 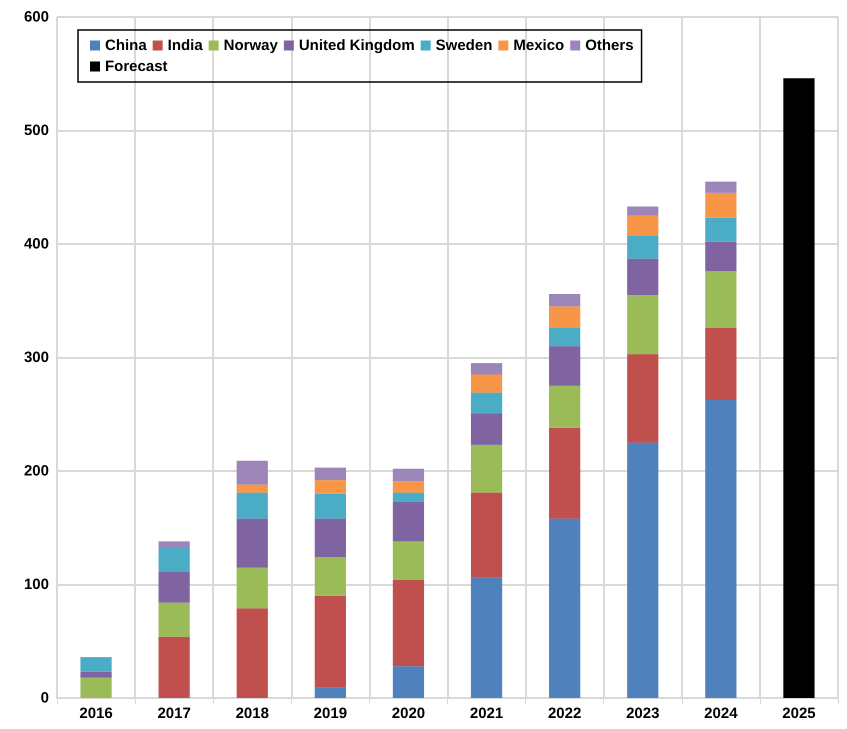 I want to click on legend-label: Mexico, so click(x=538, y=45).